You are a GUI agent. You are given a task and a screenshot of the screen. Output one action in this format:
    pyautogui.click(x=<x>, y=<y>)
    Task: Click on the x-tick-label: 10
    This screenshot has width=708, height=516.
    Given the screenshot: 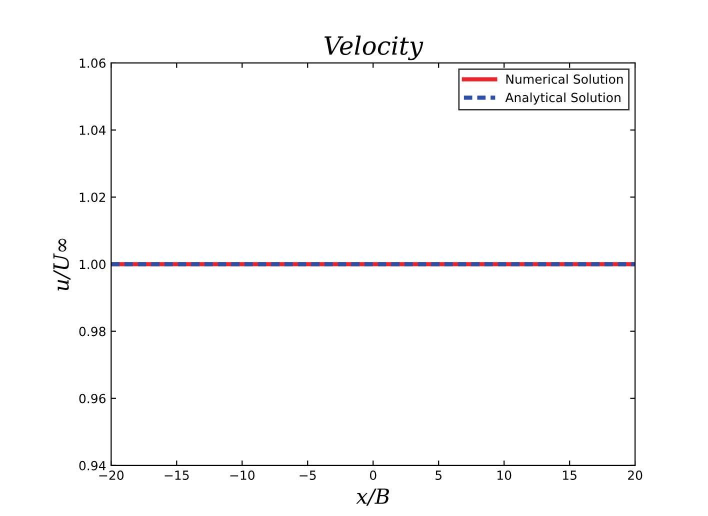 What is the action you would take?
    pyautogui.click(x=505, y=475)
    